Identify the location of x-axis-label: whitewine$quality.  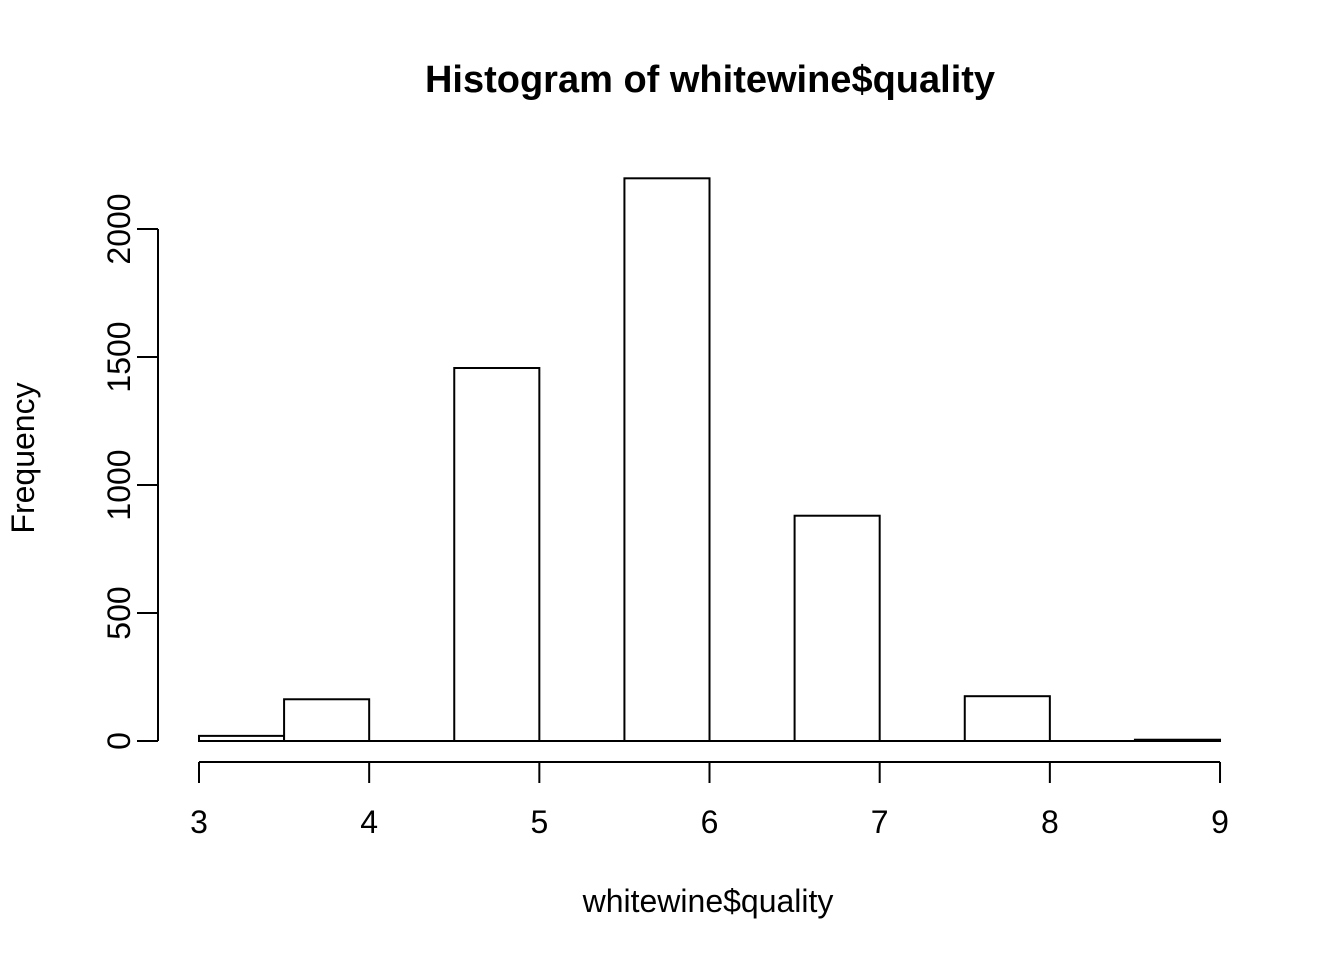
(708, 901).